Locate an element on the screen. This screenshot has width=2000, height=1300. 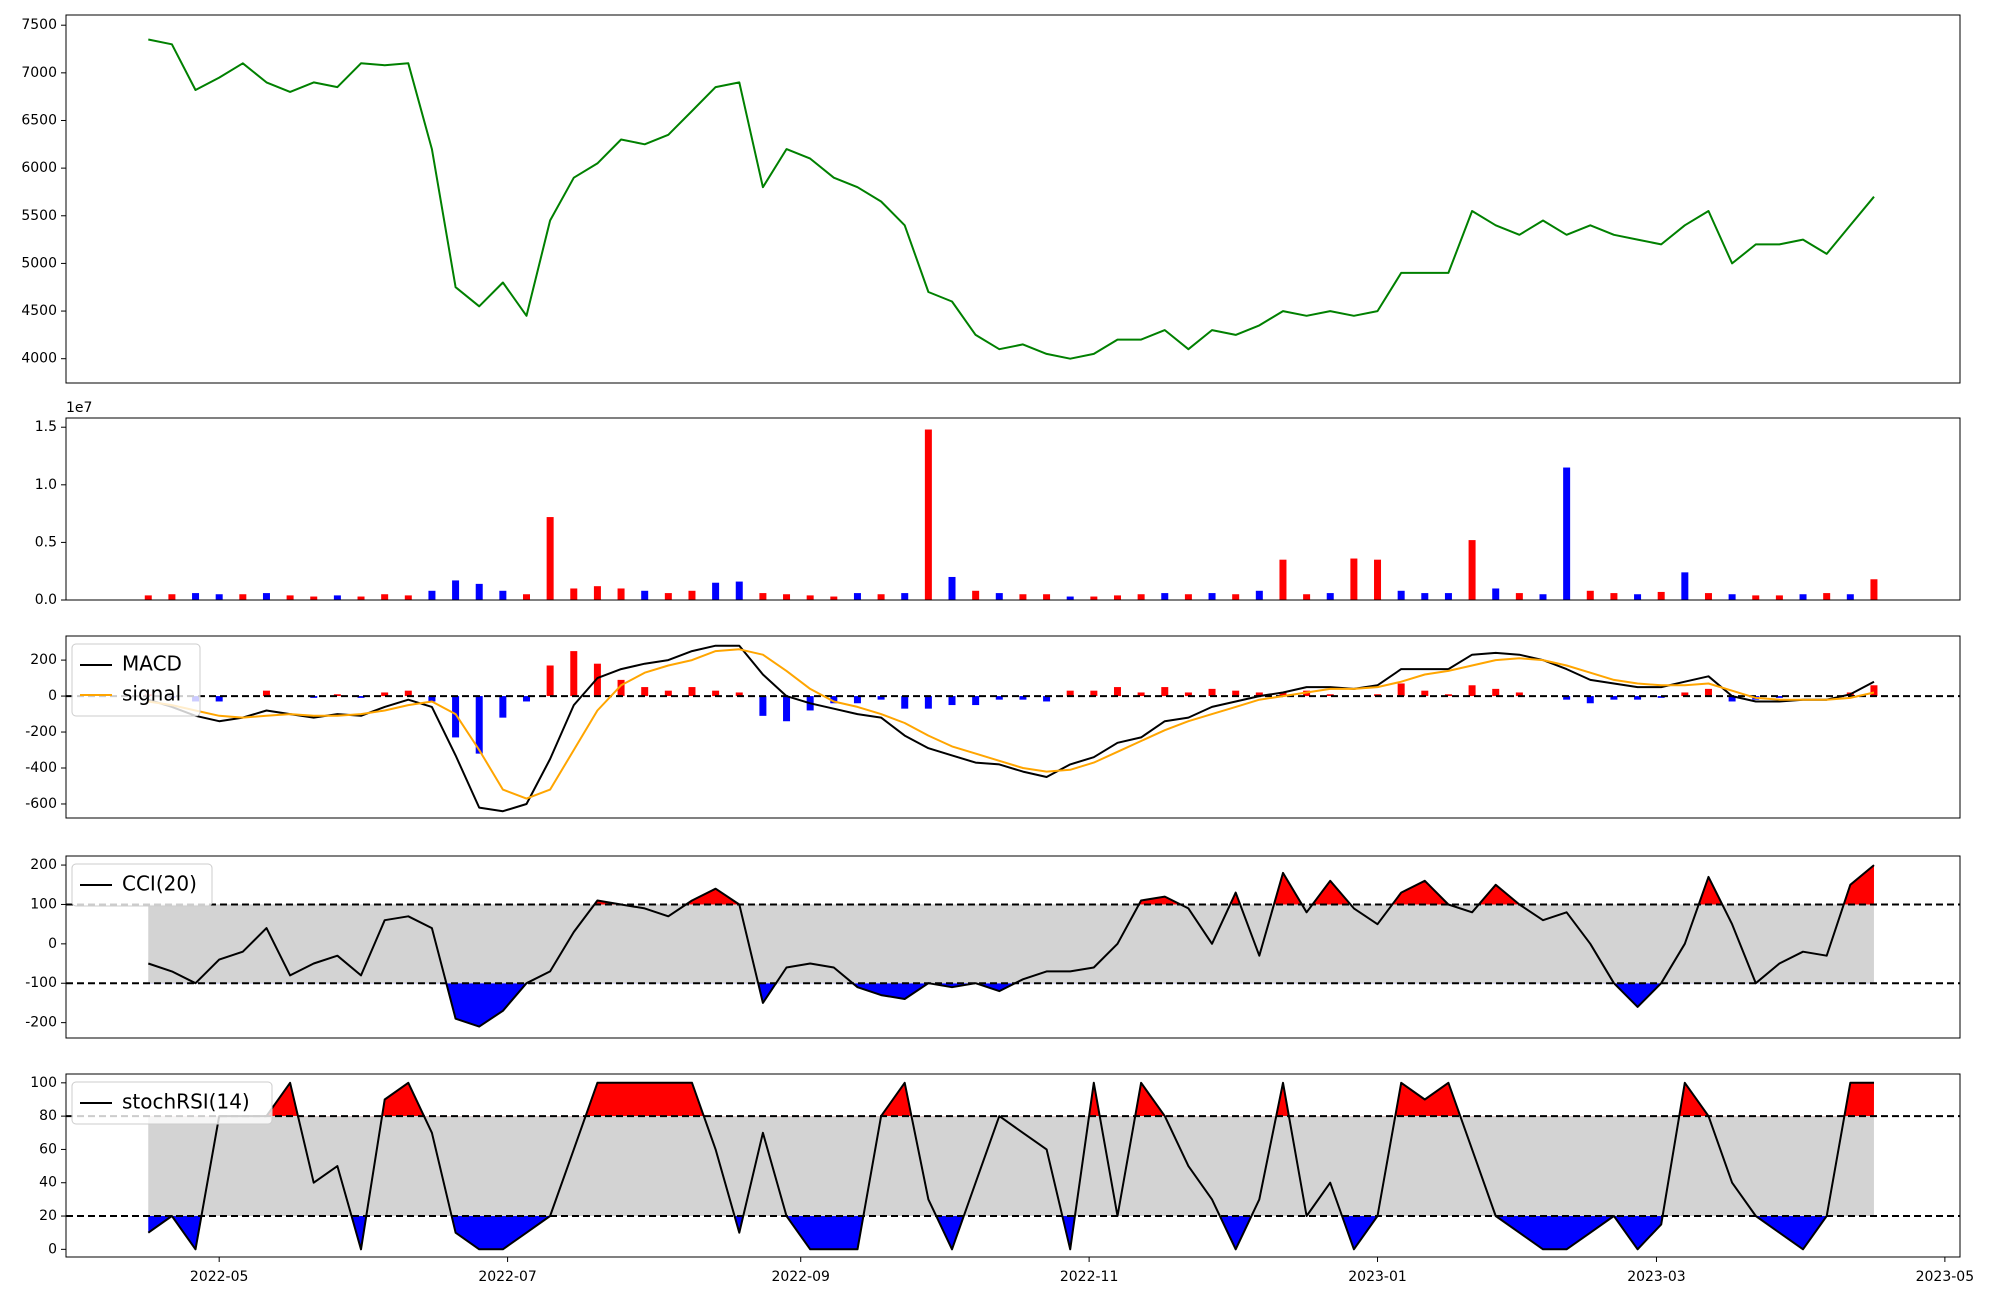
y-tick-label: 4000 is located at coordinates (39, 359).